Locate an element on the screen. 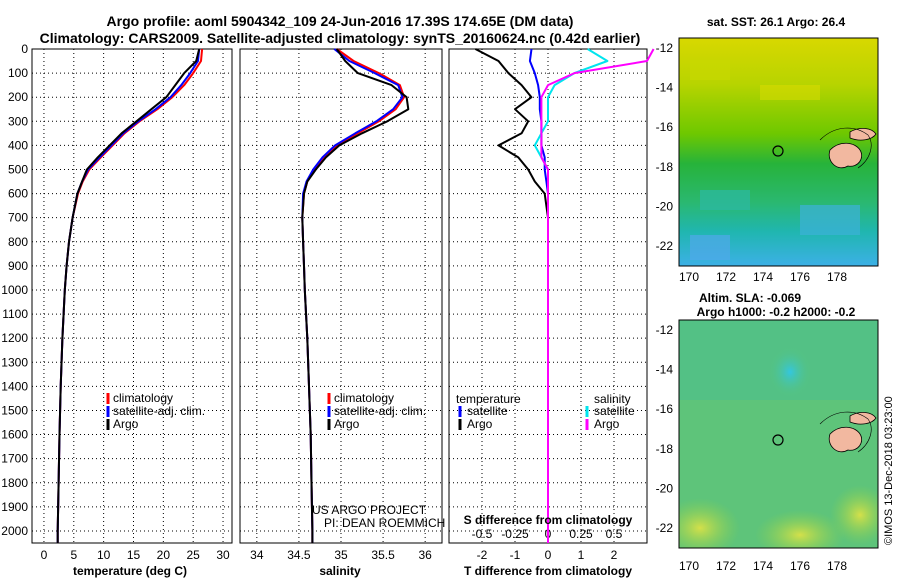  depth-tick-label: 1800 is located at coordinates (14, 483).